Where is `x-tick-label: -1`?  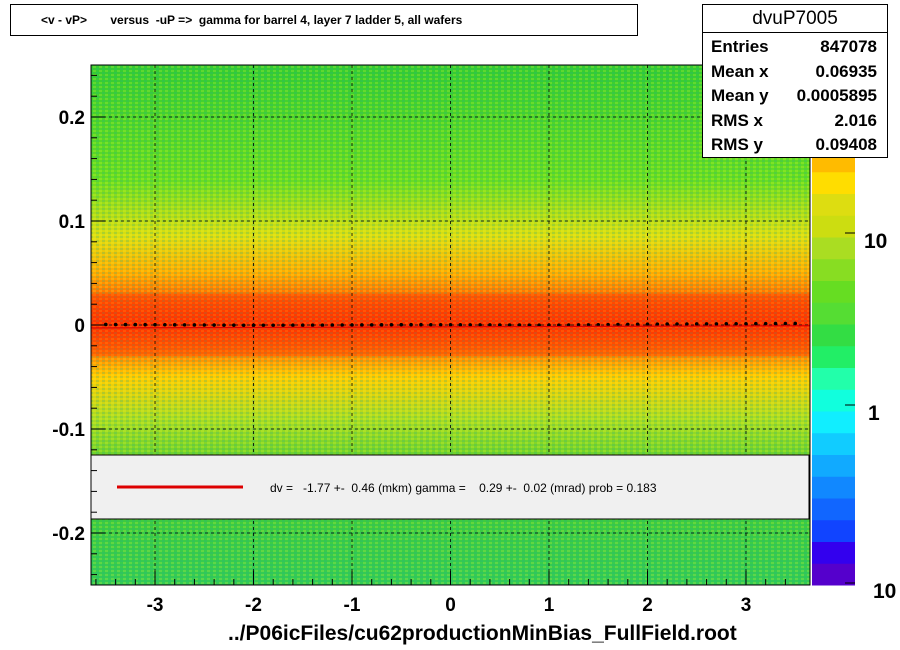 x-tick-label: -1 is located at coordinates (352, 605).